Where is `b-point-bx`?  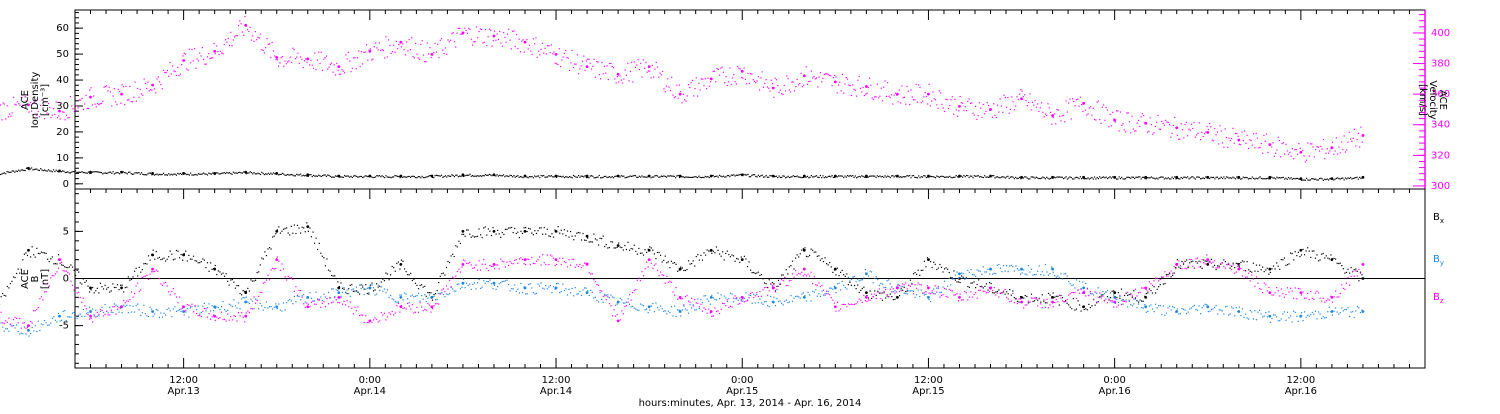
b-point-bx is located at coordinates (90, 288).